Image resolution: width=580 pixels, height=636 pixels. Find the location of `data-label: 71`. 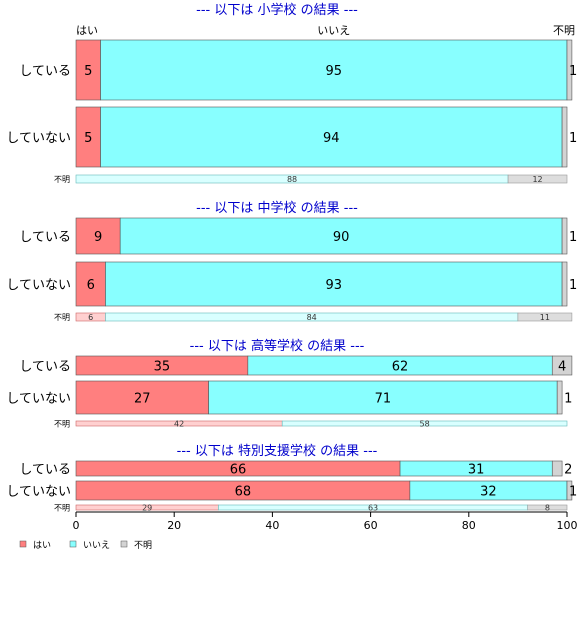

data-label: 71 is located at coordinates (383, 399).